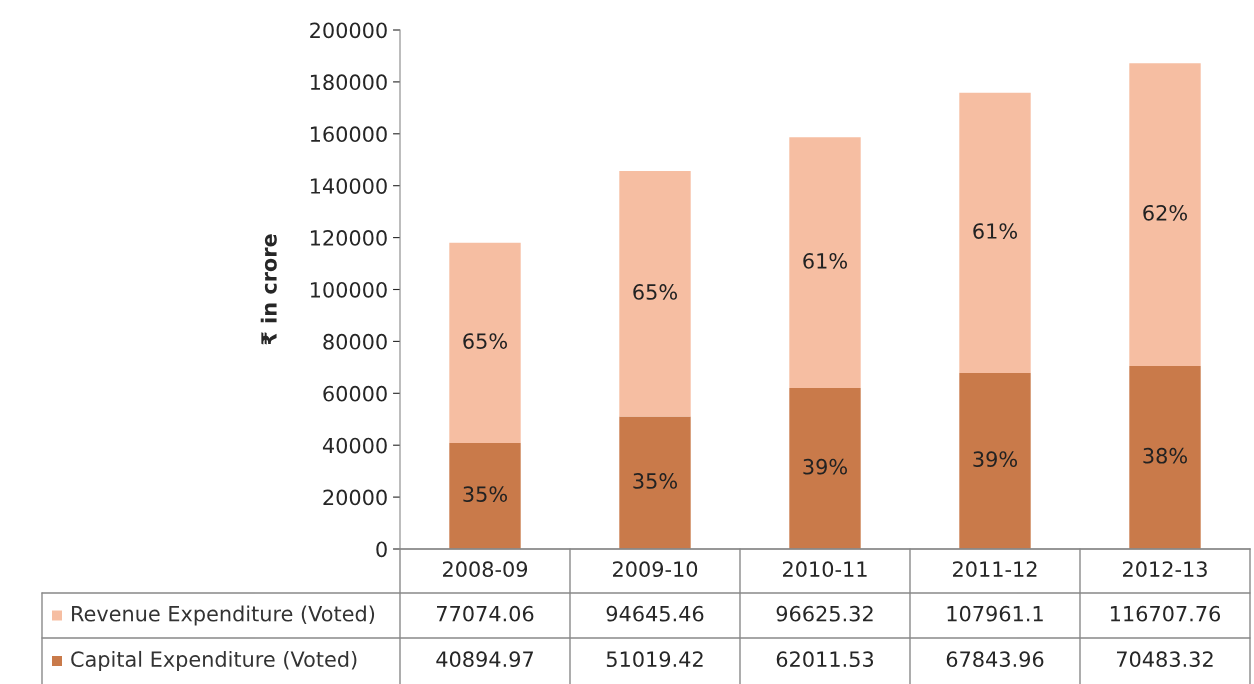  What do you see at coordinates (824, 613) in the screenshot?
I see `data-label: 96625.32` at bounding box center [824, 613].